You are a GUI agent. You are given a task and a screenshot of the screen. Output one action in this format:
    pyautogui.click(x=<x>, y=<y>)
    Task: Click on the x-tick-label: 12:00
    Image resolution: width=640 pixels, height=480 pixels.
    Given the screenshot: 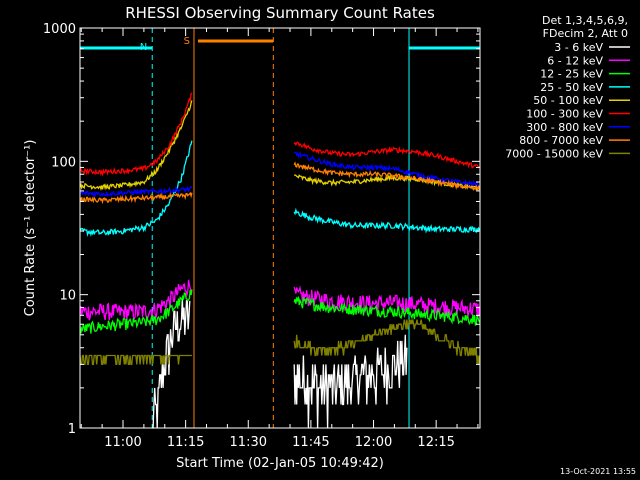 What is the action you would take?
    pyautogui.click(x=373, y=442)
    